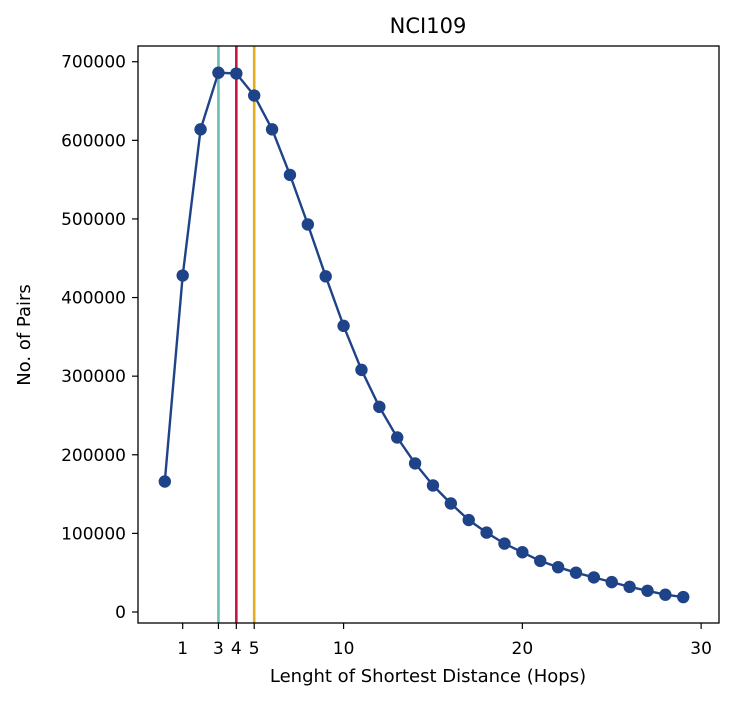  Describe the element at coordinates (218, 649) in the screenshot. I see `x-tick-label: 3` at that location.